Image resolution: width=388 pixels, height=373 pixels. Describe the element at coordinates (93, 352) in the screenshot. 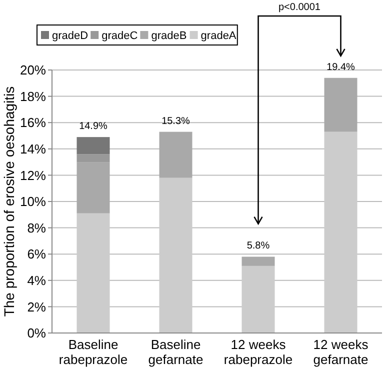

I see `x-tick-label: Baseline rabeprazole` at that location.